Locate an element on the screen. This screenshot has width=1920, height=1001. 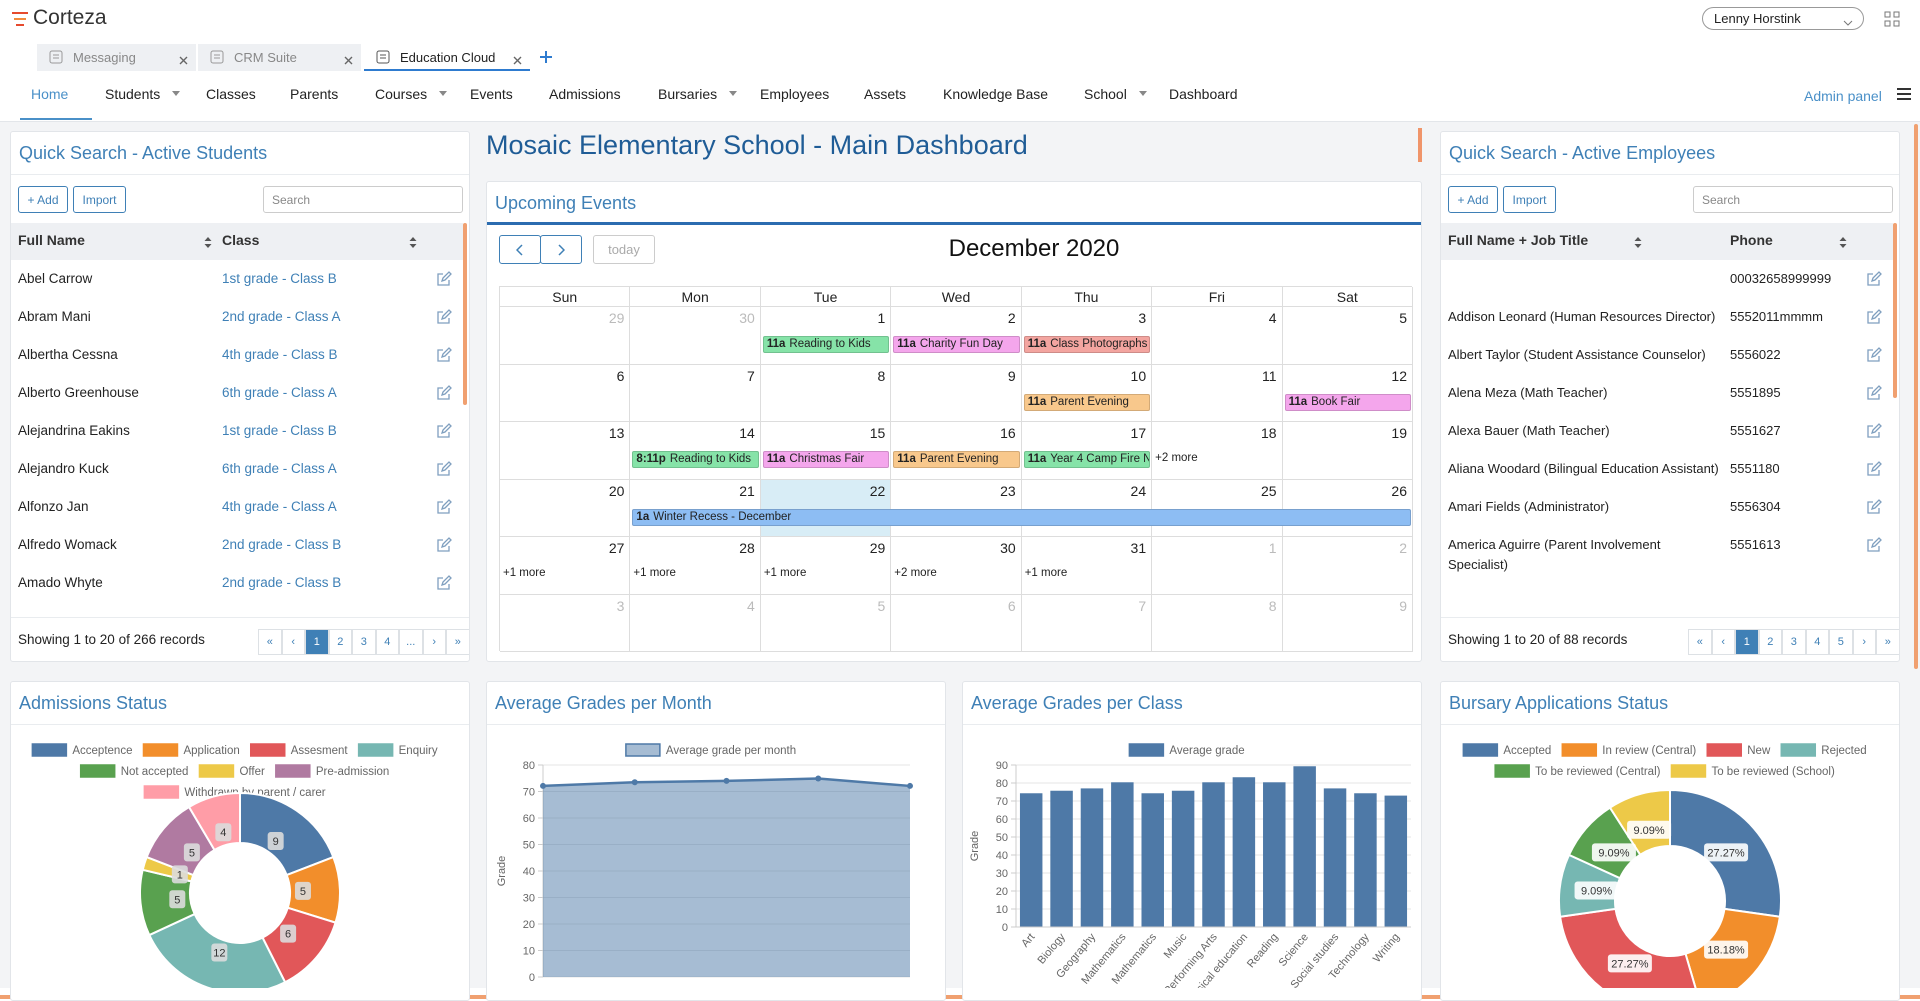
nav-item: Parents is located at coordinates (314, 94).